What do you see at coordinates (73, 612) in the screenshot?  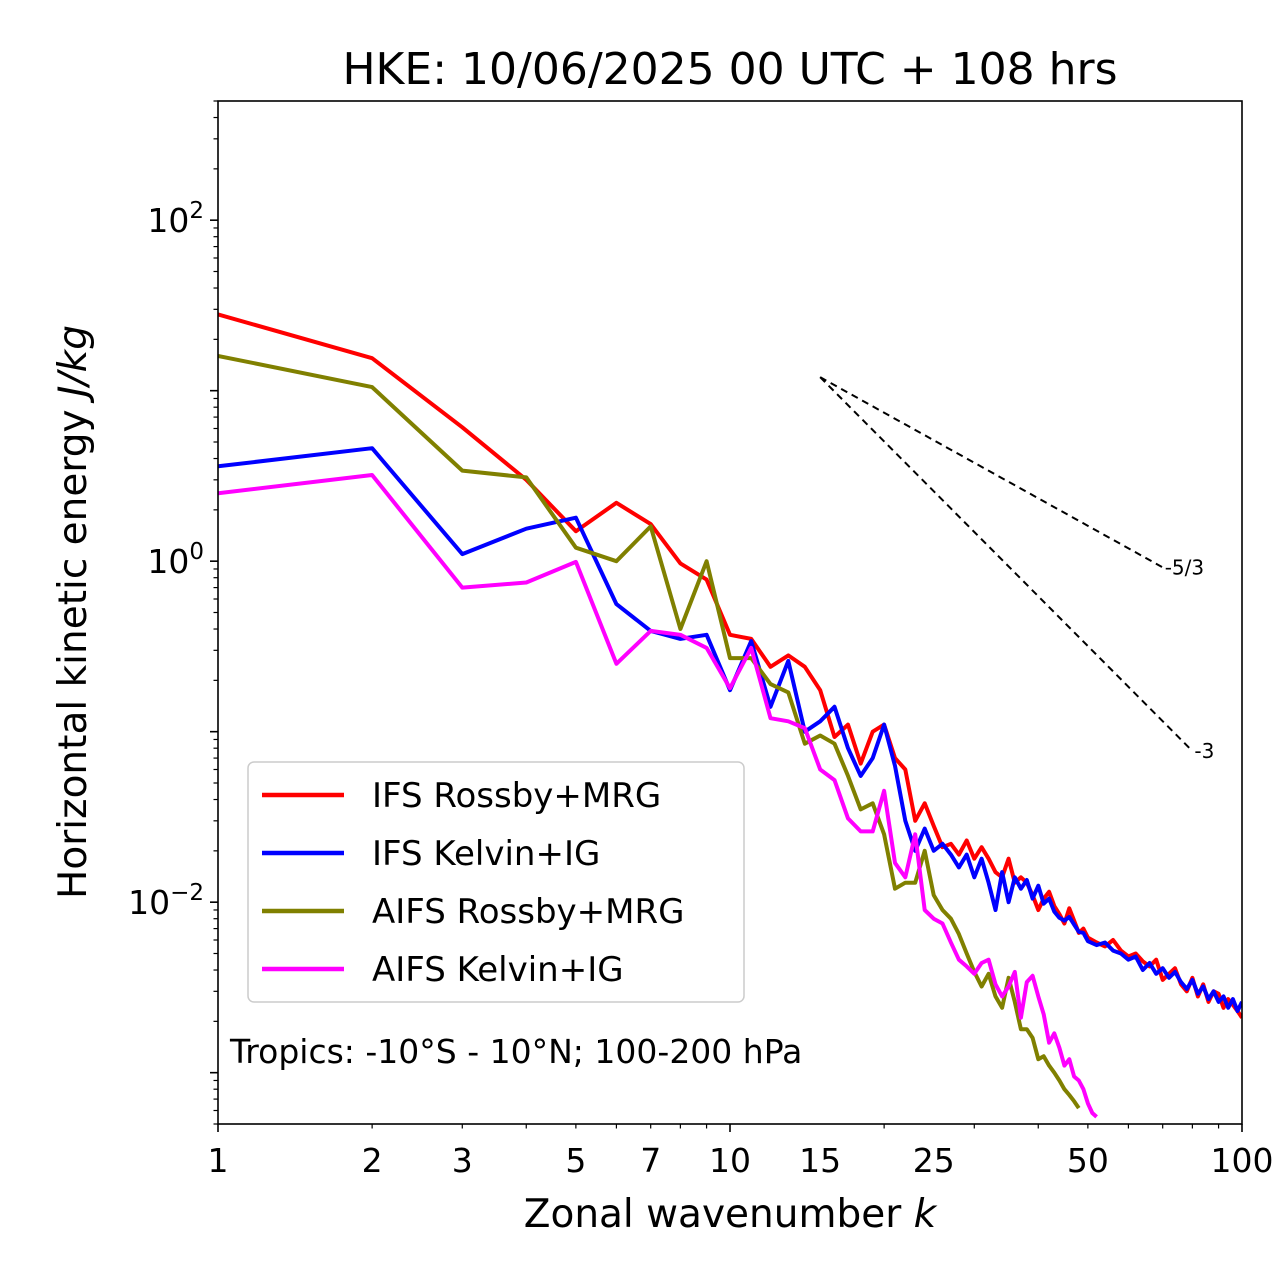 I see `y-axis-label: Horizontal kinetic energy J/kg` at bounding box center [73, 612].